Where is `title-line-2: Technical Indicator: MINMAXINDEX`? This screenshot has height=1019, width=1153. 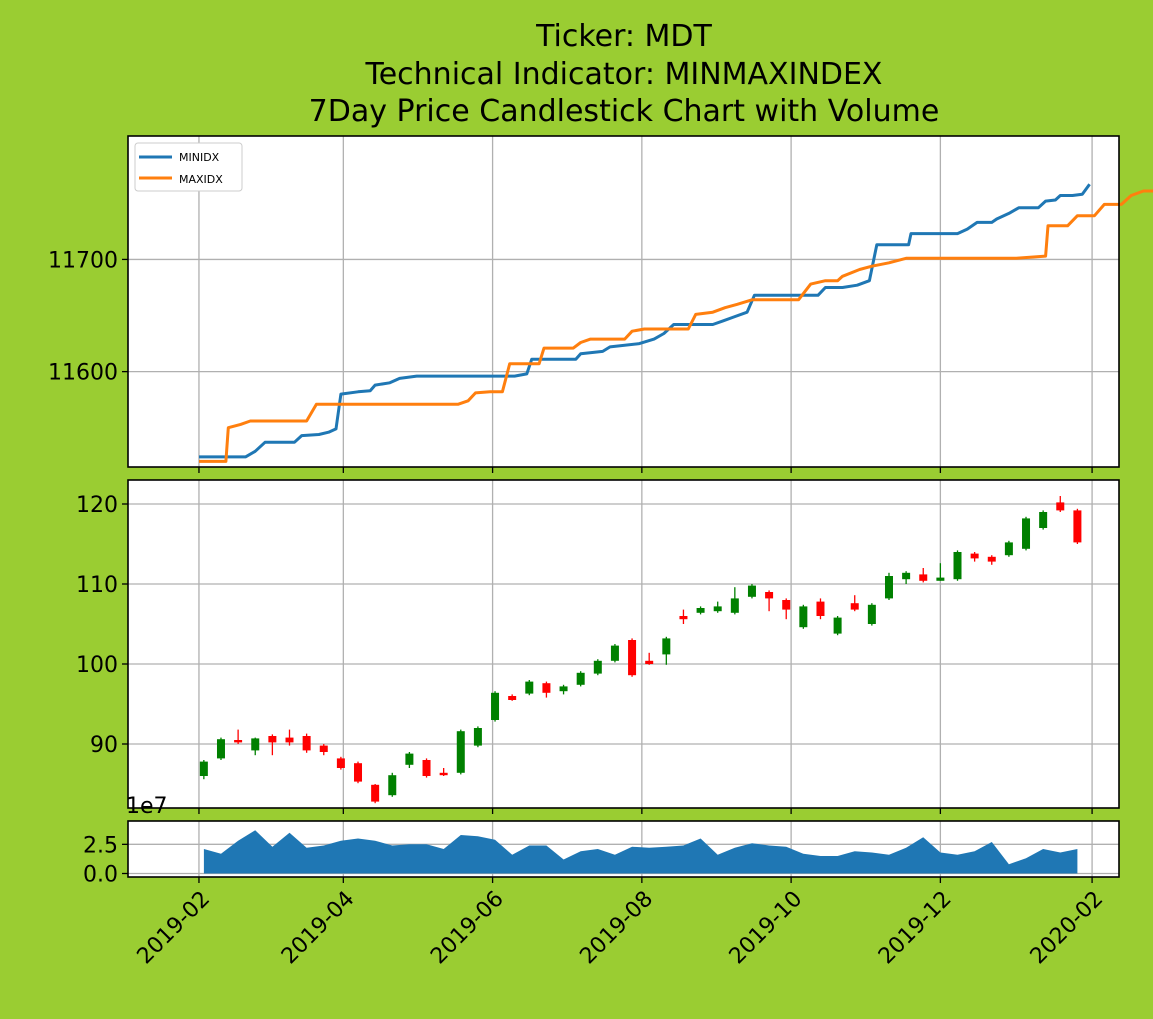 title-line-2: Technical Indicator: MINMAXINDEX is located at coordinates (623, 74).